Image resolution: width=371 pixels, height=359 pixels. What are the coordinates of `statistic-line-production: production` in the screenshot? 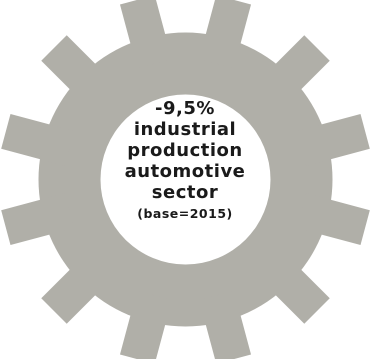 It's located at (185, 150).